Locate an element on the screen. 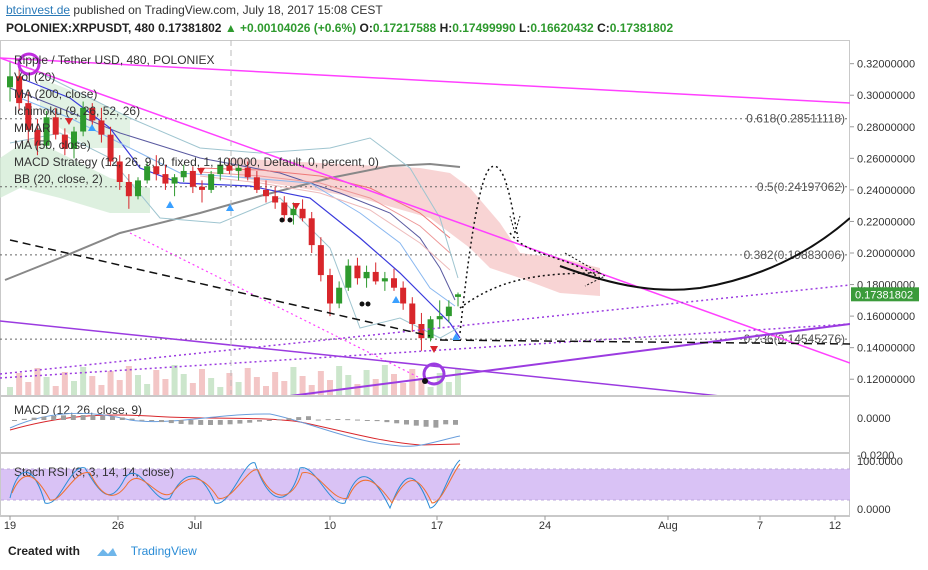 Image resolution: width=928 pixels, height=570 pixels. macd-pane is located at coordinates (425, 424).